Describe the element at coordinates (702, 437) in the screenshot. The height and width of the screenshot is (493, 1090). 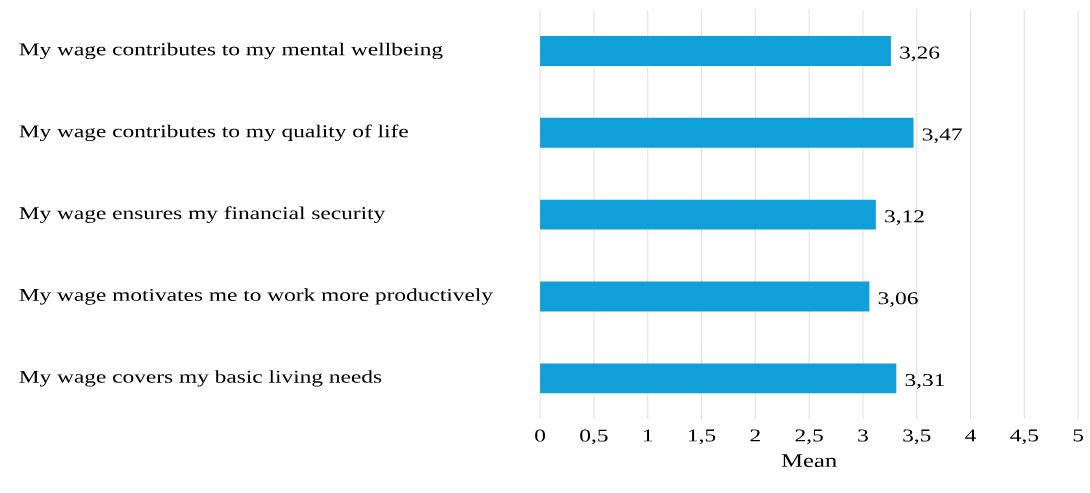
I see `x-tick-label: 1,5` at that location.